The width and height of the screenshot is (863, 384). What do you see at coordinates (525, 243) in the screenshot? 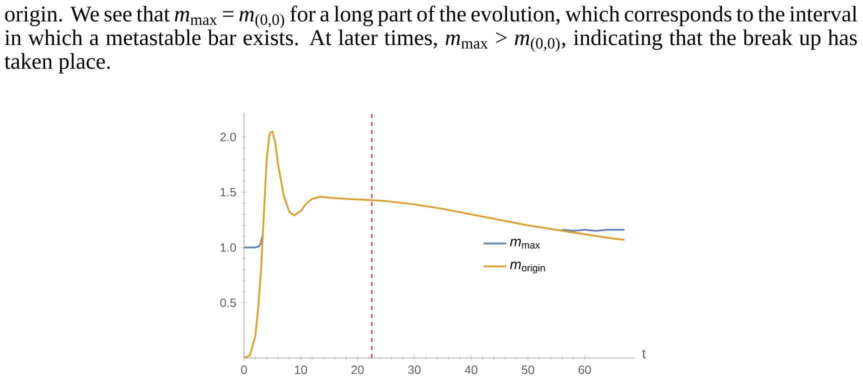
I see `legend-label: m$_{max}$` at bounding box center [525, 243].